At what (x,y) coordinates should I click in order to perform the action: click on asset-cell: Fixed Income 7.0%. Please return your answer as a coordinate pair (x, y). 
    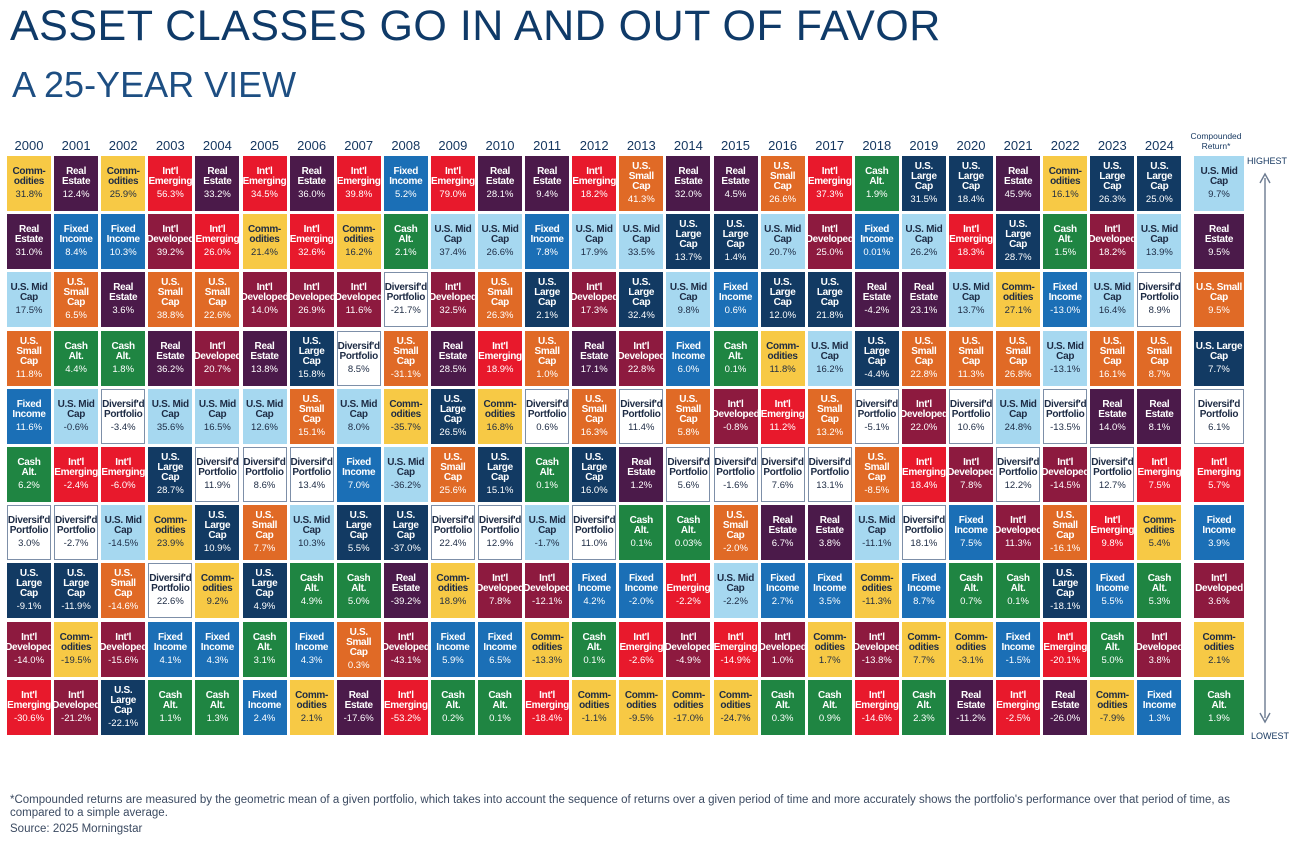
    Looking at the image, I should click on (358, 474).